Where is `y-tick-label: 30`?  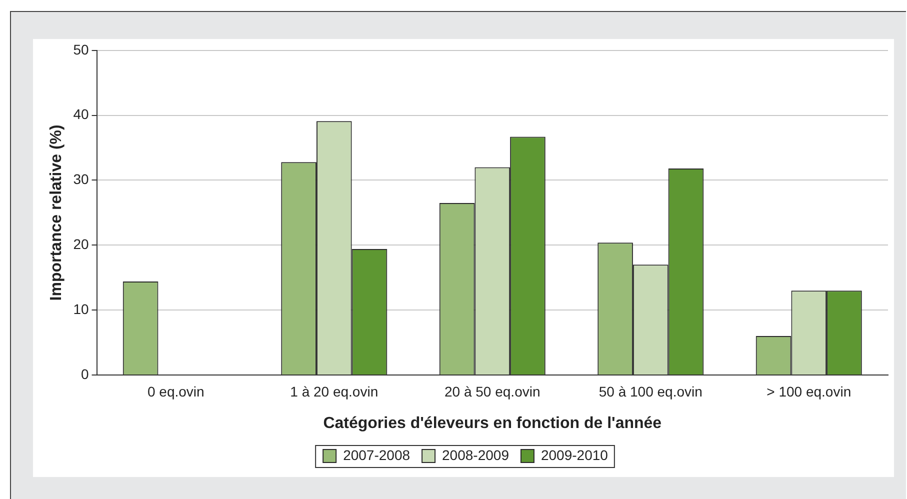 y-tick-label: 30 is located at coordinates (81, 179).